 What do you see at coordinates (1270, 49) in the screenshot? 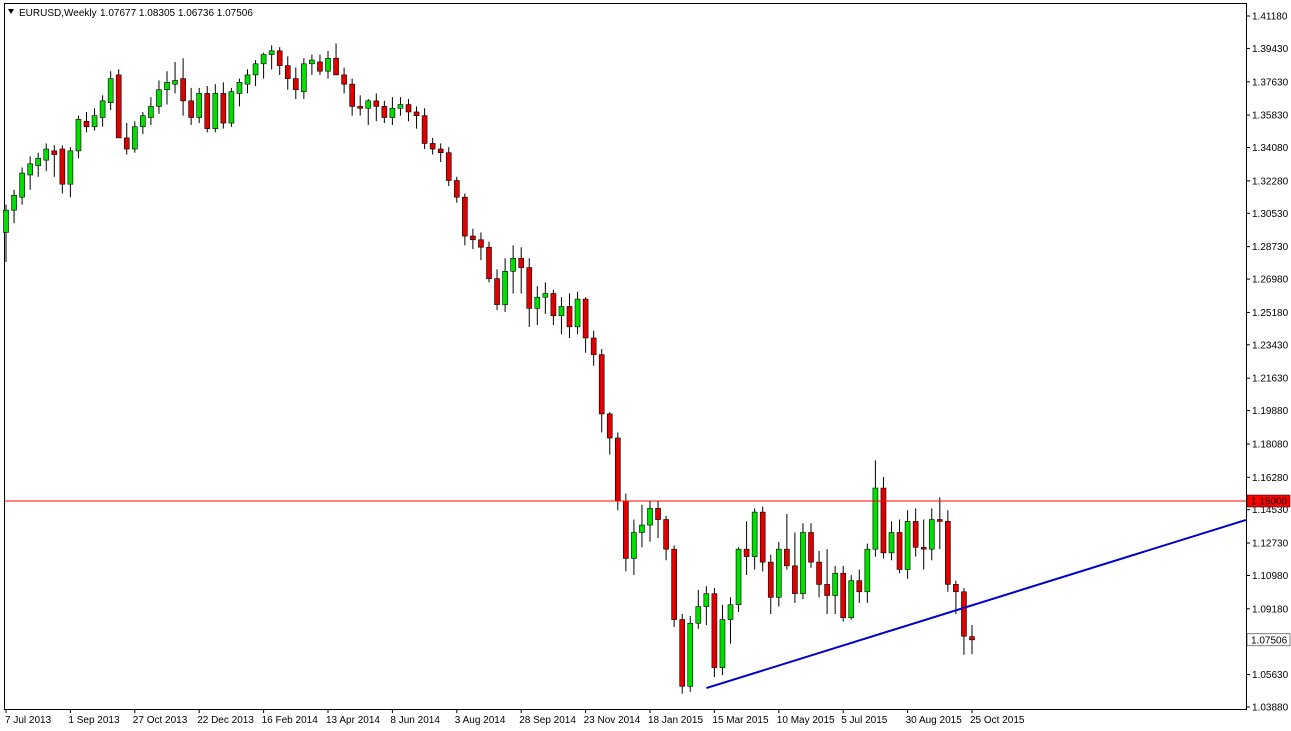
I see `price-tick-label: 1.39430` at bounding box center [1270, 49].